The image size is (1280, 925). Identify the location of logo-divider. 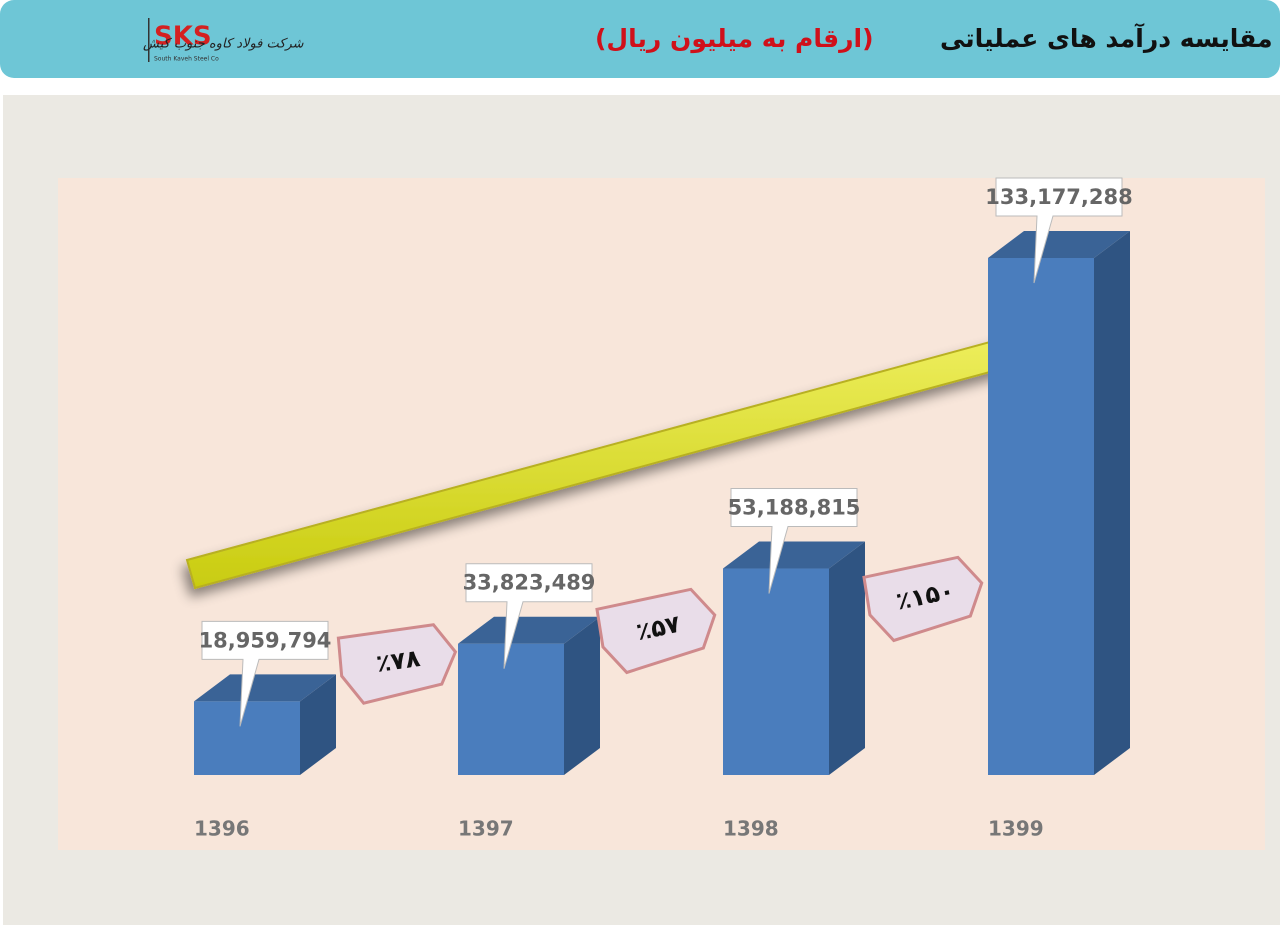
(149, 40).